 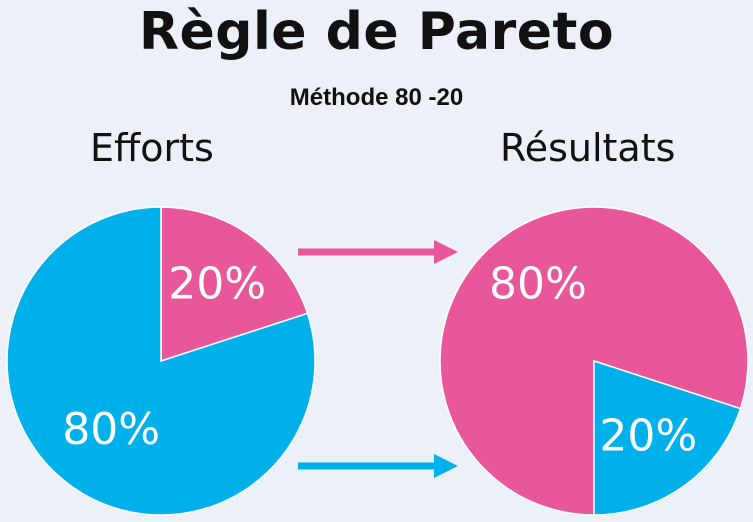 I want to click on right-pie-title: Résultats, so click(x=588, y=148).